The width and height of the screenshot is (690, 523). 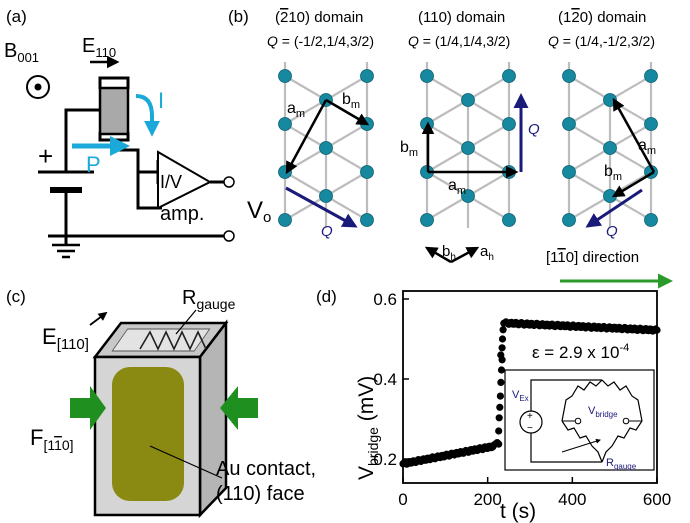 I want to click on domain-3-vectors: am bm Q, so click(x=620, y=168).